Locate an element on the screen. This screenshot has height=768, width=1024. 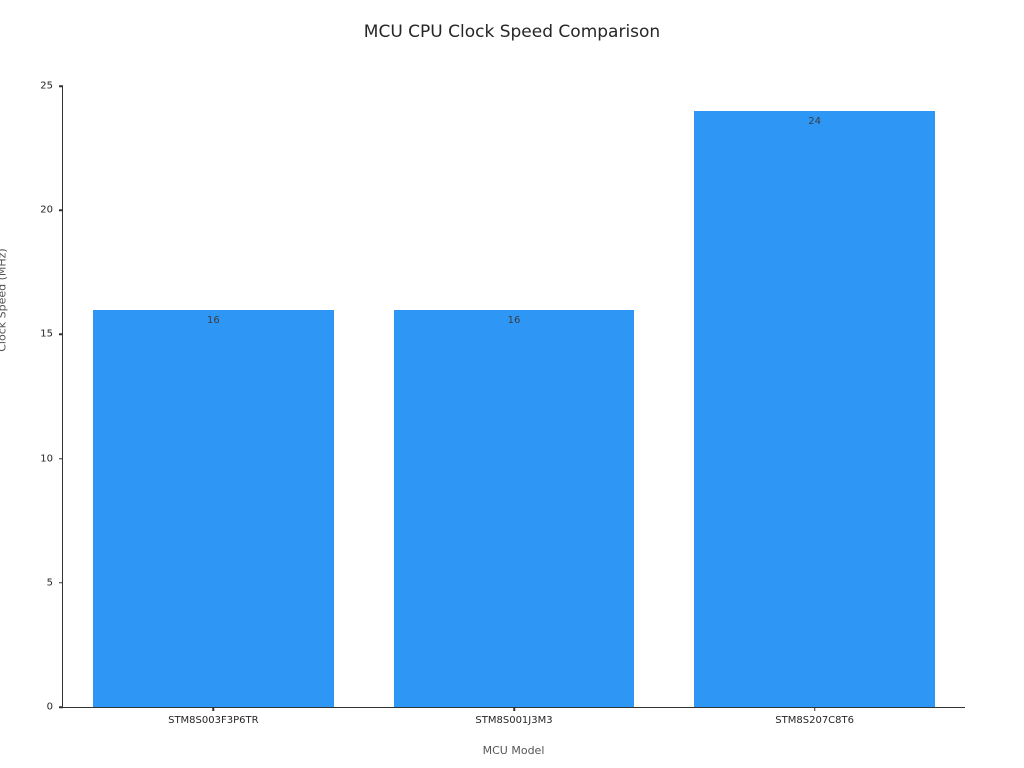
y-axis-label: Clock Speed (MHz) is located at coordinates (4, 300).